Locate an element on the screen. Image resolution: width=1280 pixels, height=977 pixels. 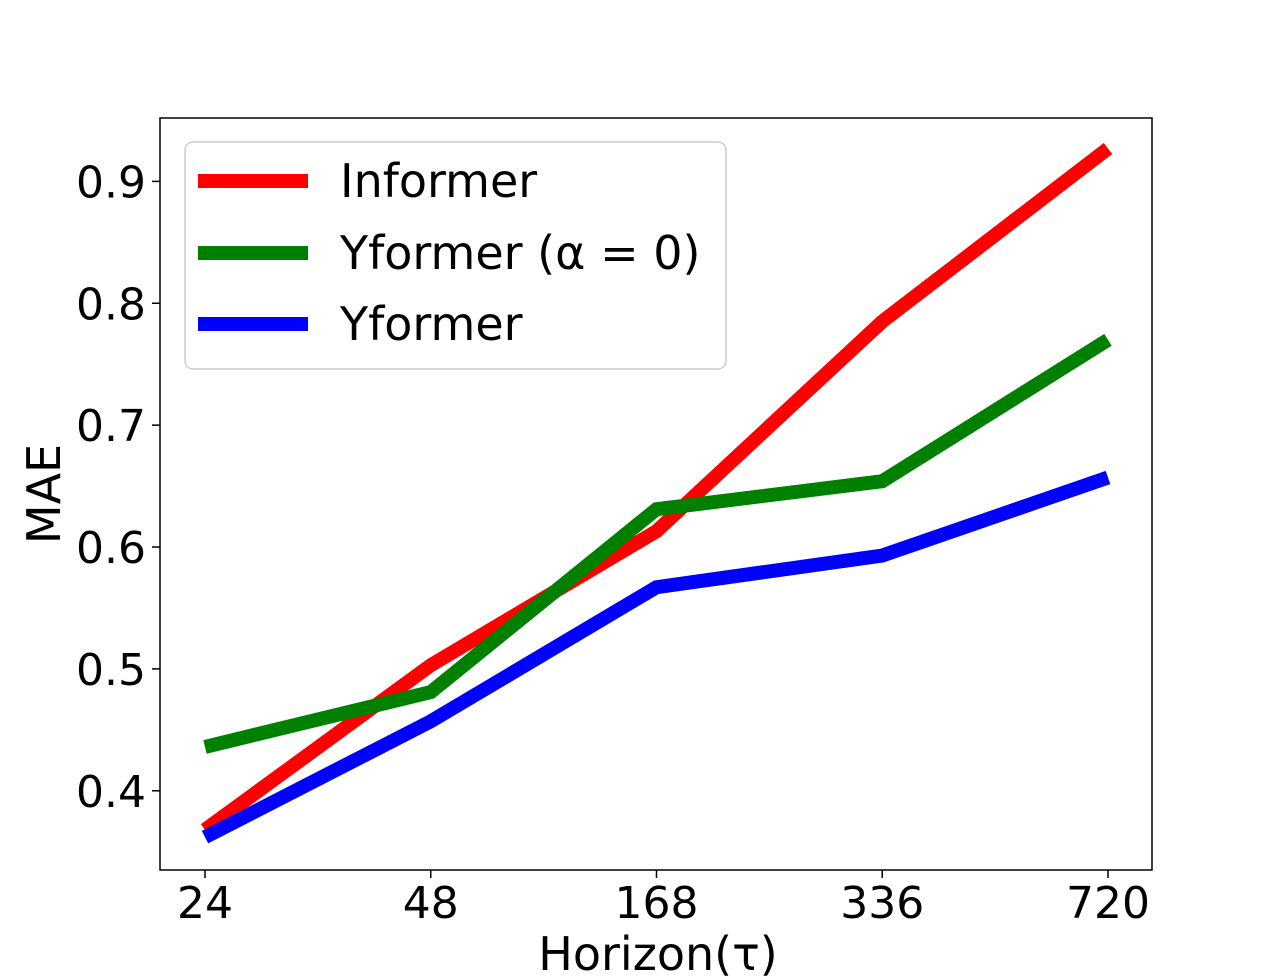
x-tick-label: 24 is located at coordinates (205, 903).